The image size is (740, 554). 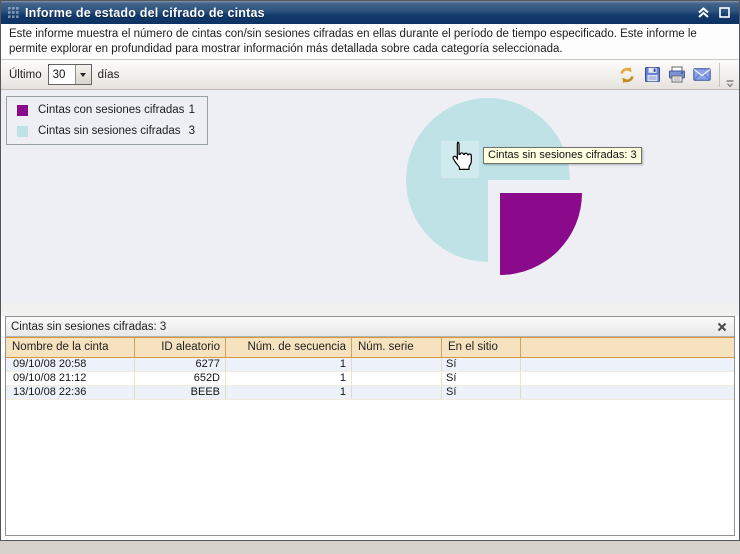 What do you see at coordinates (724, 13) in the screenshot?
I see `maximize-icon` at bounding box center [724, 13].